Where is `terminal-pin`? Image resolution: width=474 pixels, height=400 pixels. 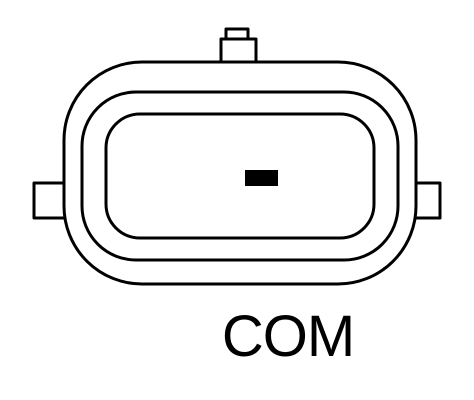 terminal-pin is located at coordinates (261, 178).